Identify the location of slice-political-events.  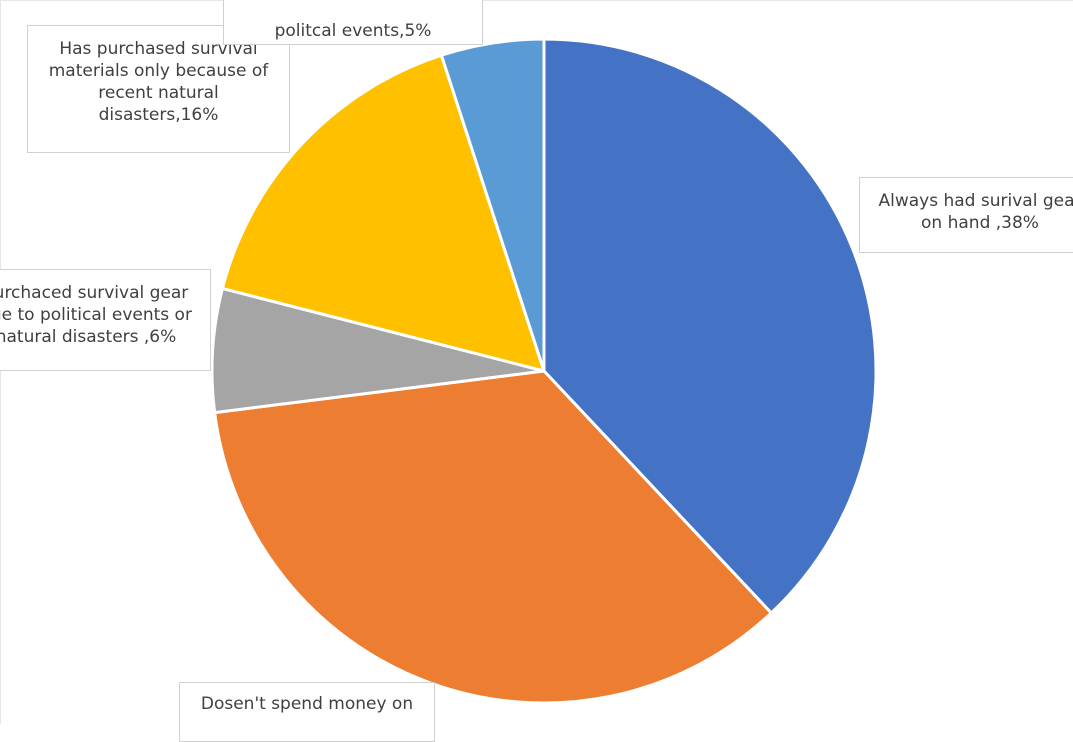
(492, 205).